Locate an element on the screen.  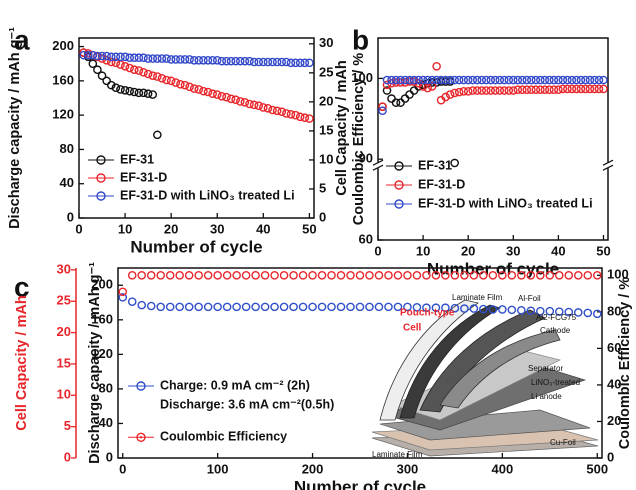
x-tick-label: 100 is located at coordinates (218, 468).